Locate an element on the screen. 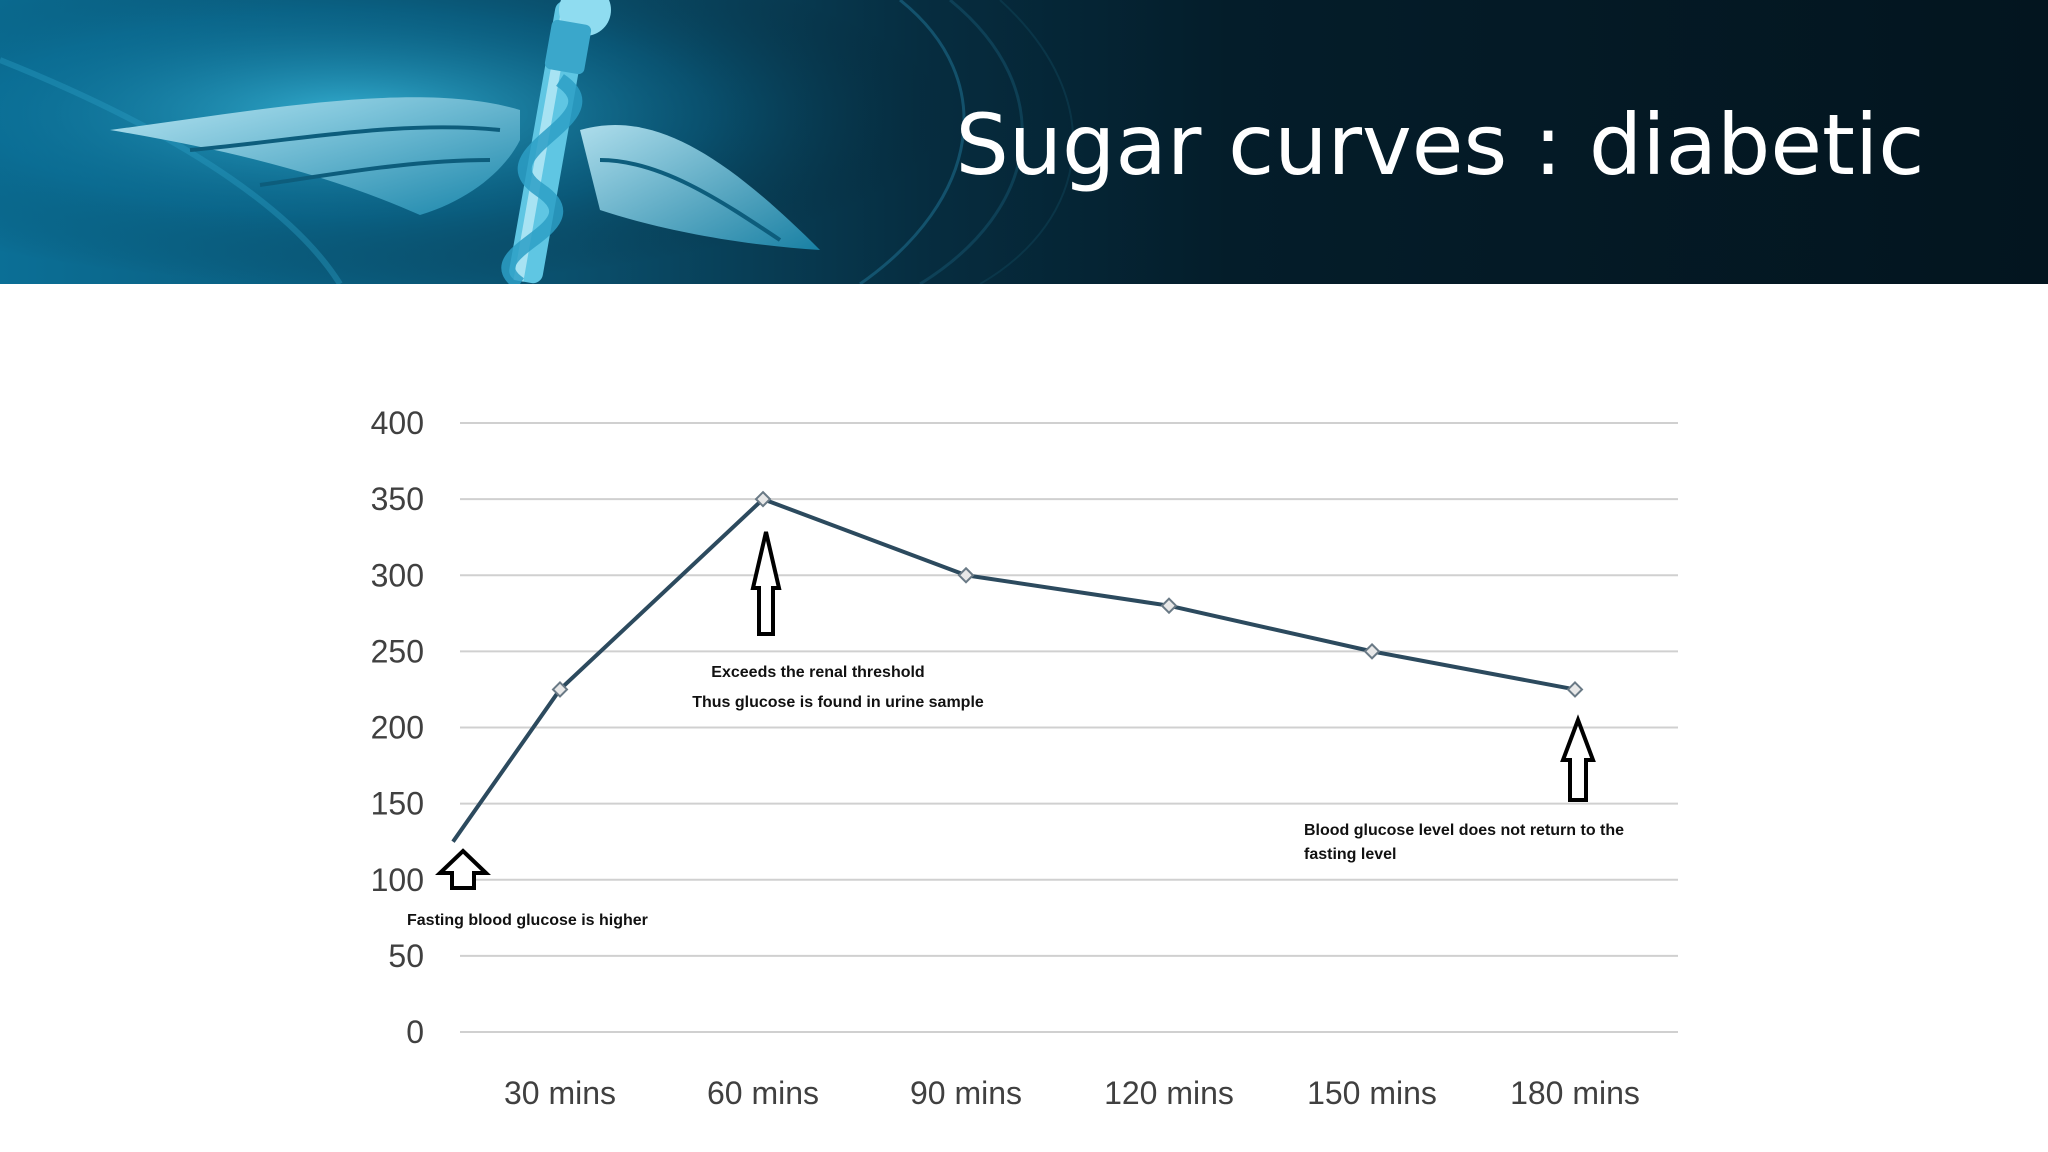  y-tick-label: 100 is located at coordinates (397, 880).